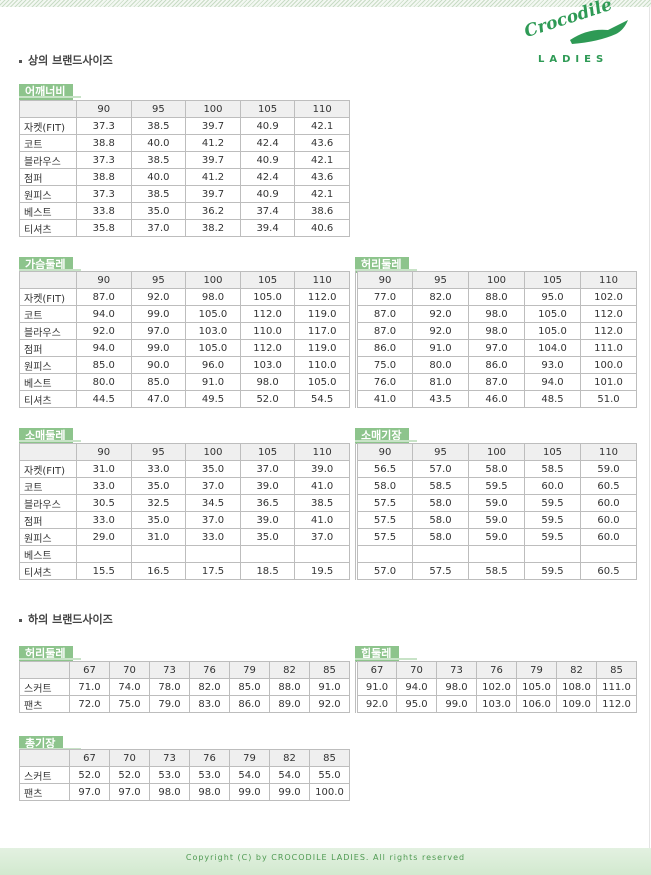  Describe the element at coordinates (209, 792) in the screenshot. I see `cell: 98.0` at that location.